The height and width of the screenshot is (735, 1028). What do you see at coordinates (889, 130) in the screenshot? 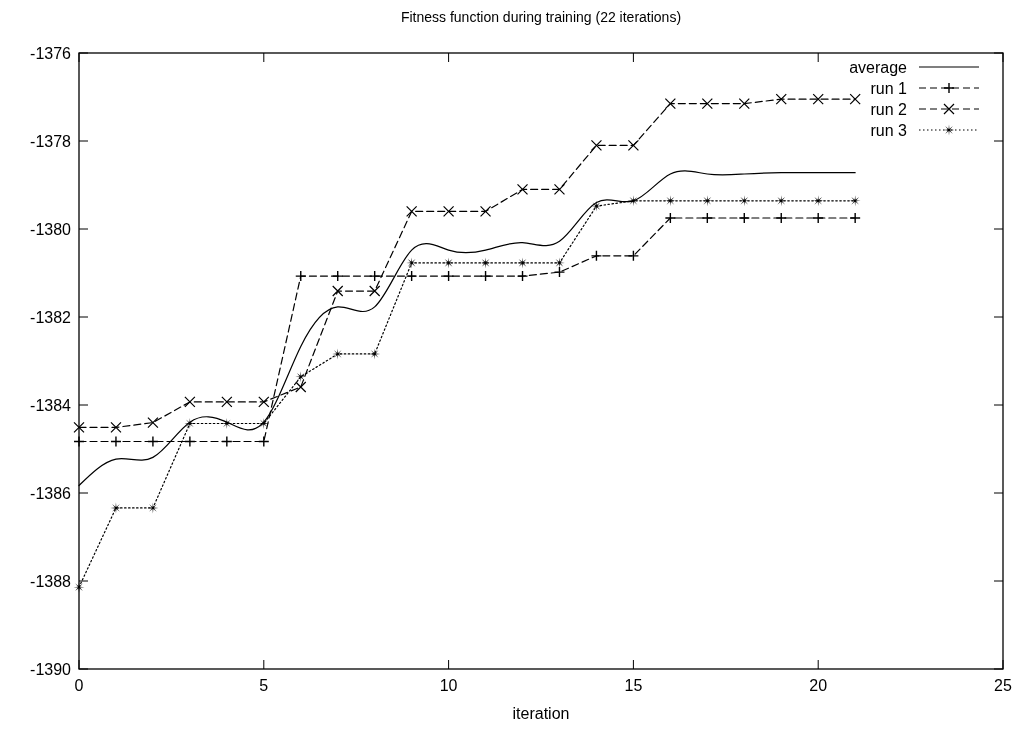
I see `legend-label: run 3` at bounding box center [889, 130].